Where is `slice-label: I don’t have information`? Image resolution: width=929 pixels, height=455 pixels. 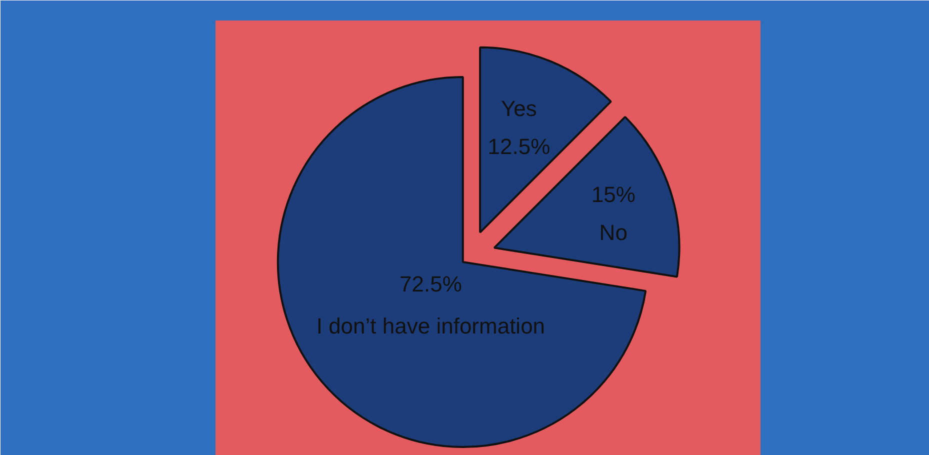
slice-label: I don’t have information is located at coordinates (431, 326).